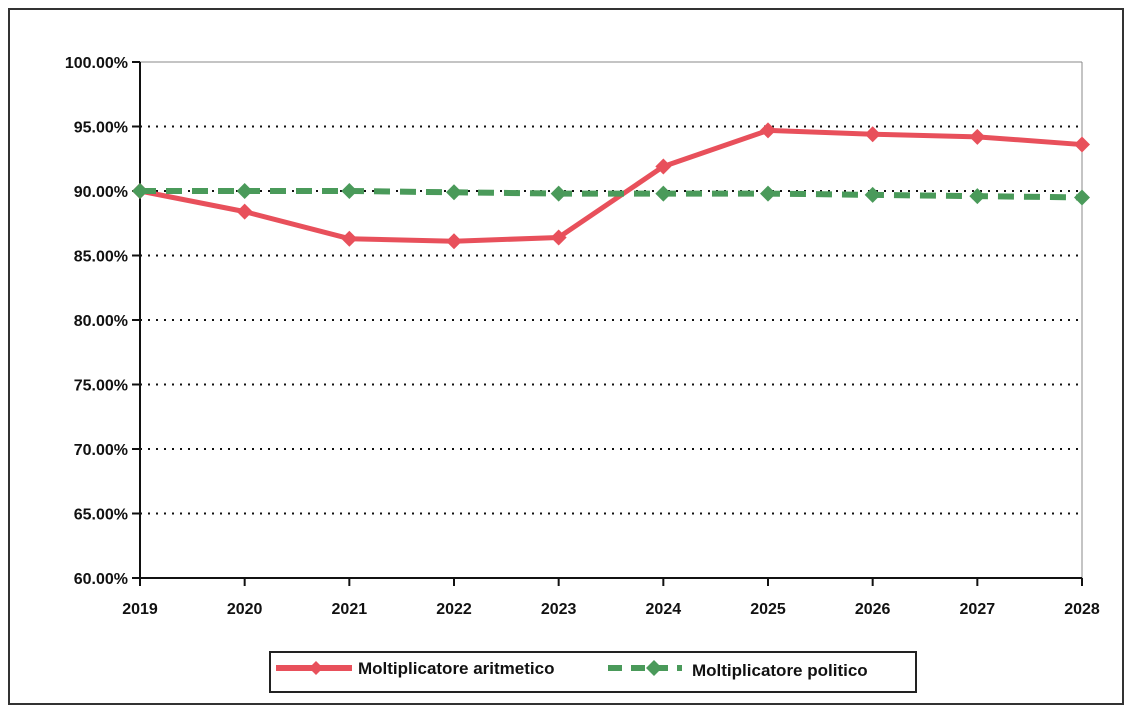  I want to click on y-tick-label: 65.00%, so click(101, 515).